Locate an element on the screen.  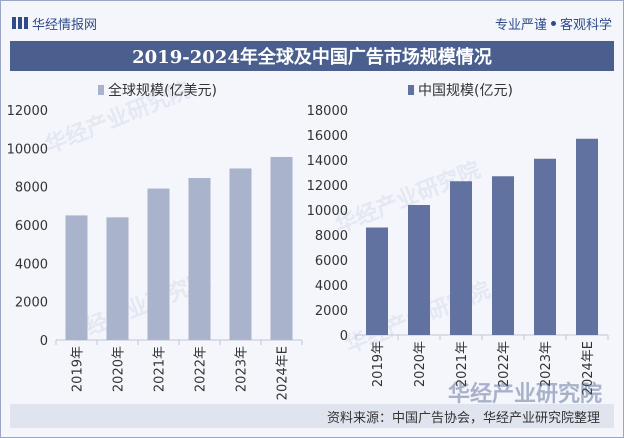
source-note: 资料来源：中国广告协会，华经产业研究院整理 is located at coordinates (312, 416).